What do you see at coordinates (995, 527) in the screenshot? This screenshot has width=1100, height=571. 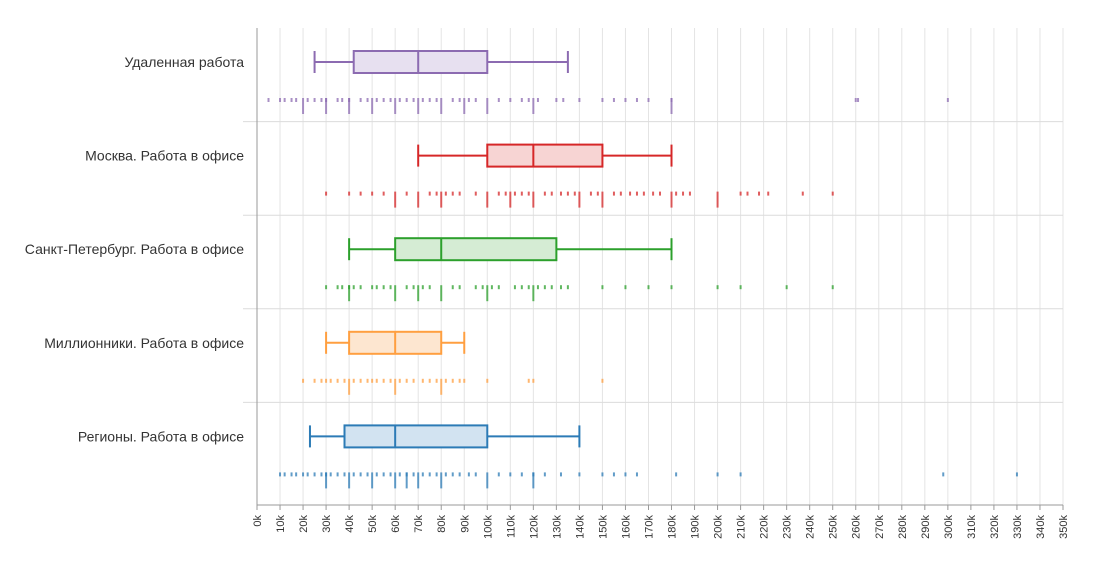 I see `x-tick-label: 320k` at bounding box center [995, 527].